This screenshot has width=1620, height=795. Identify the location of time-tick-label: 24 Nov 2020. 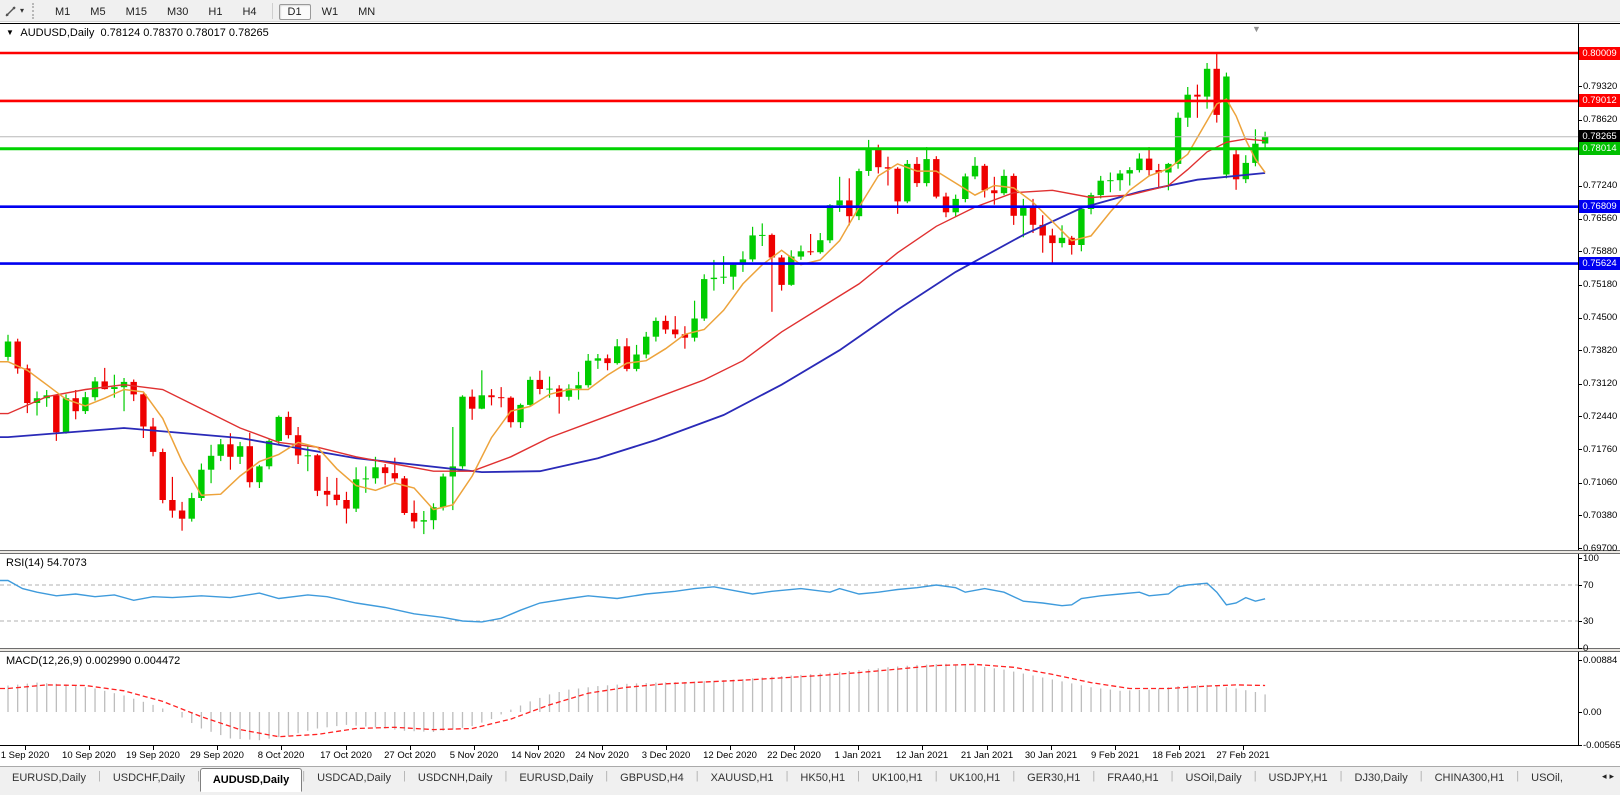
(602, 755).